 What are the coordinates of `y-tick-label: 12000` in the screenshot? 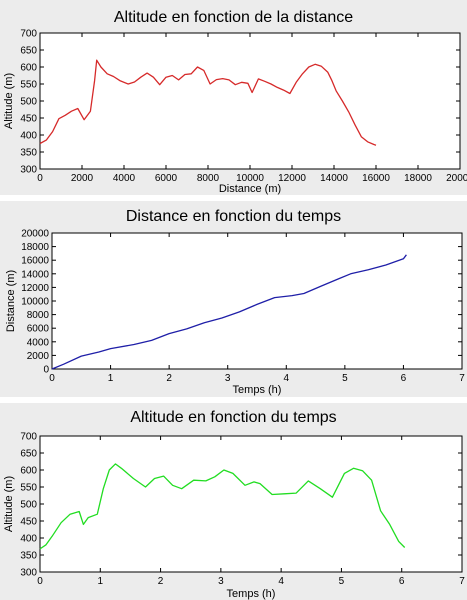 It's located at (35, 288).